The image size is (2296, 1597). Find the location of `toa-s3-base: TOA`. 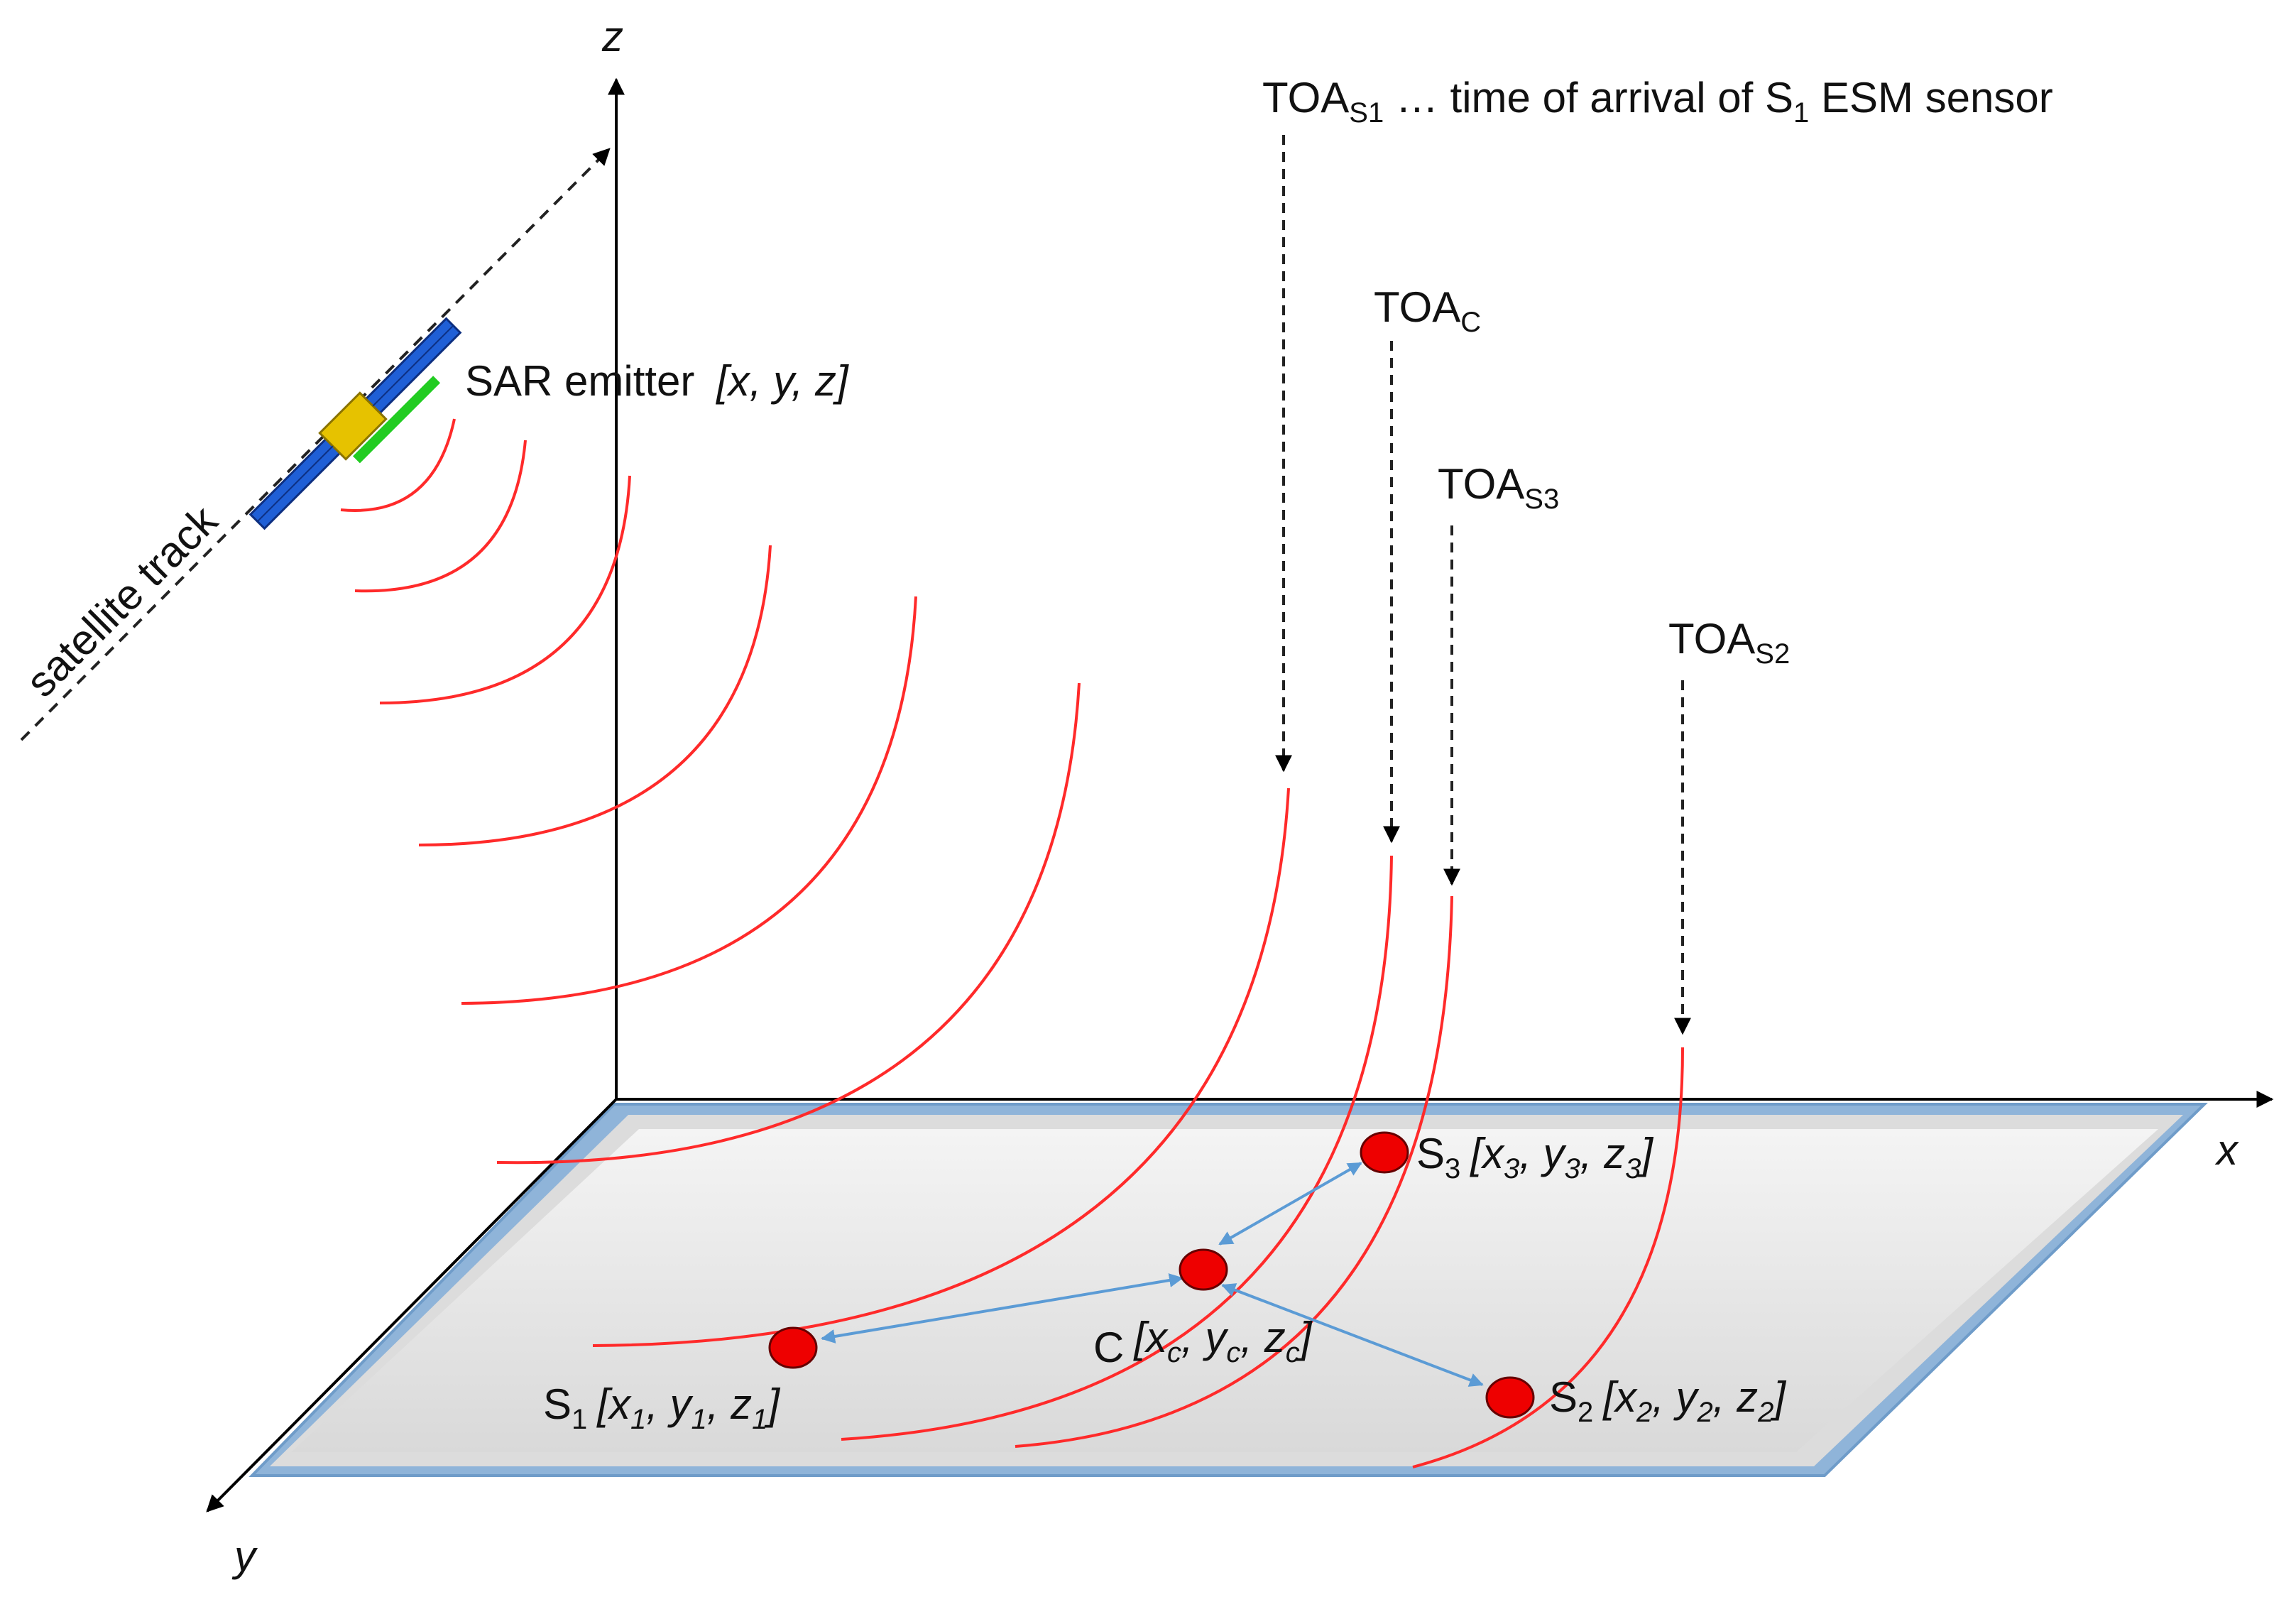

toa-s3-base: TOA is located at coordinates (1481, 484).